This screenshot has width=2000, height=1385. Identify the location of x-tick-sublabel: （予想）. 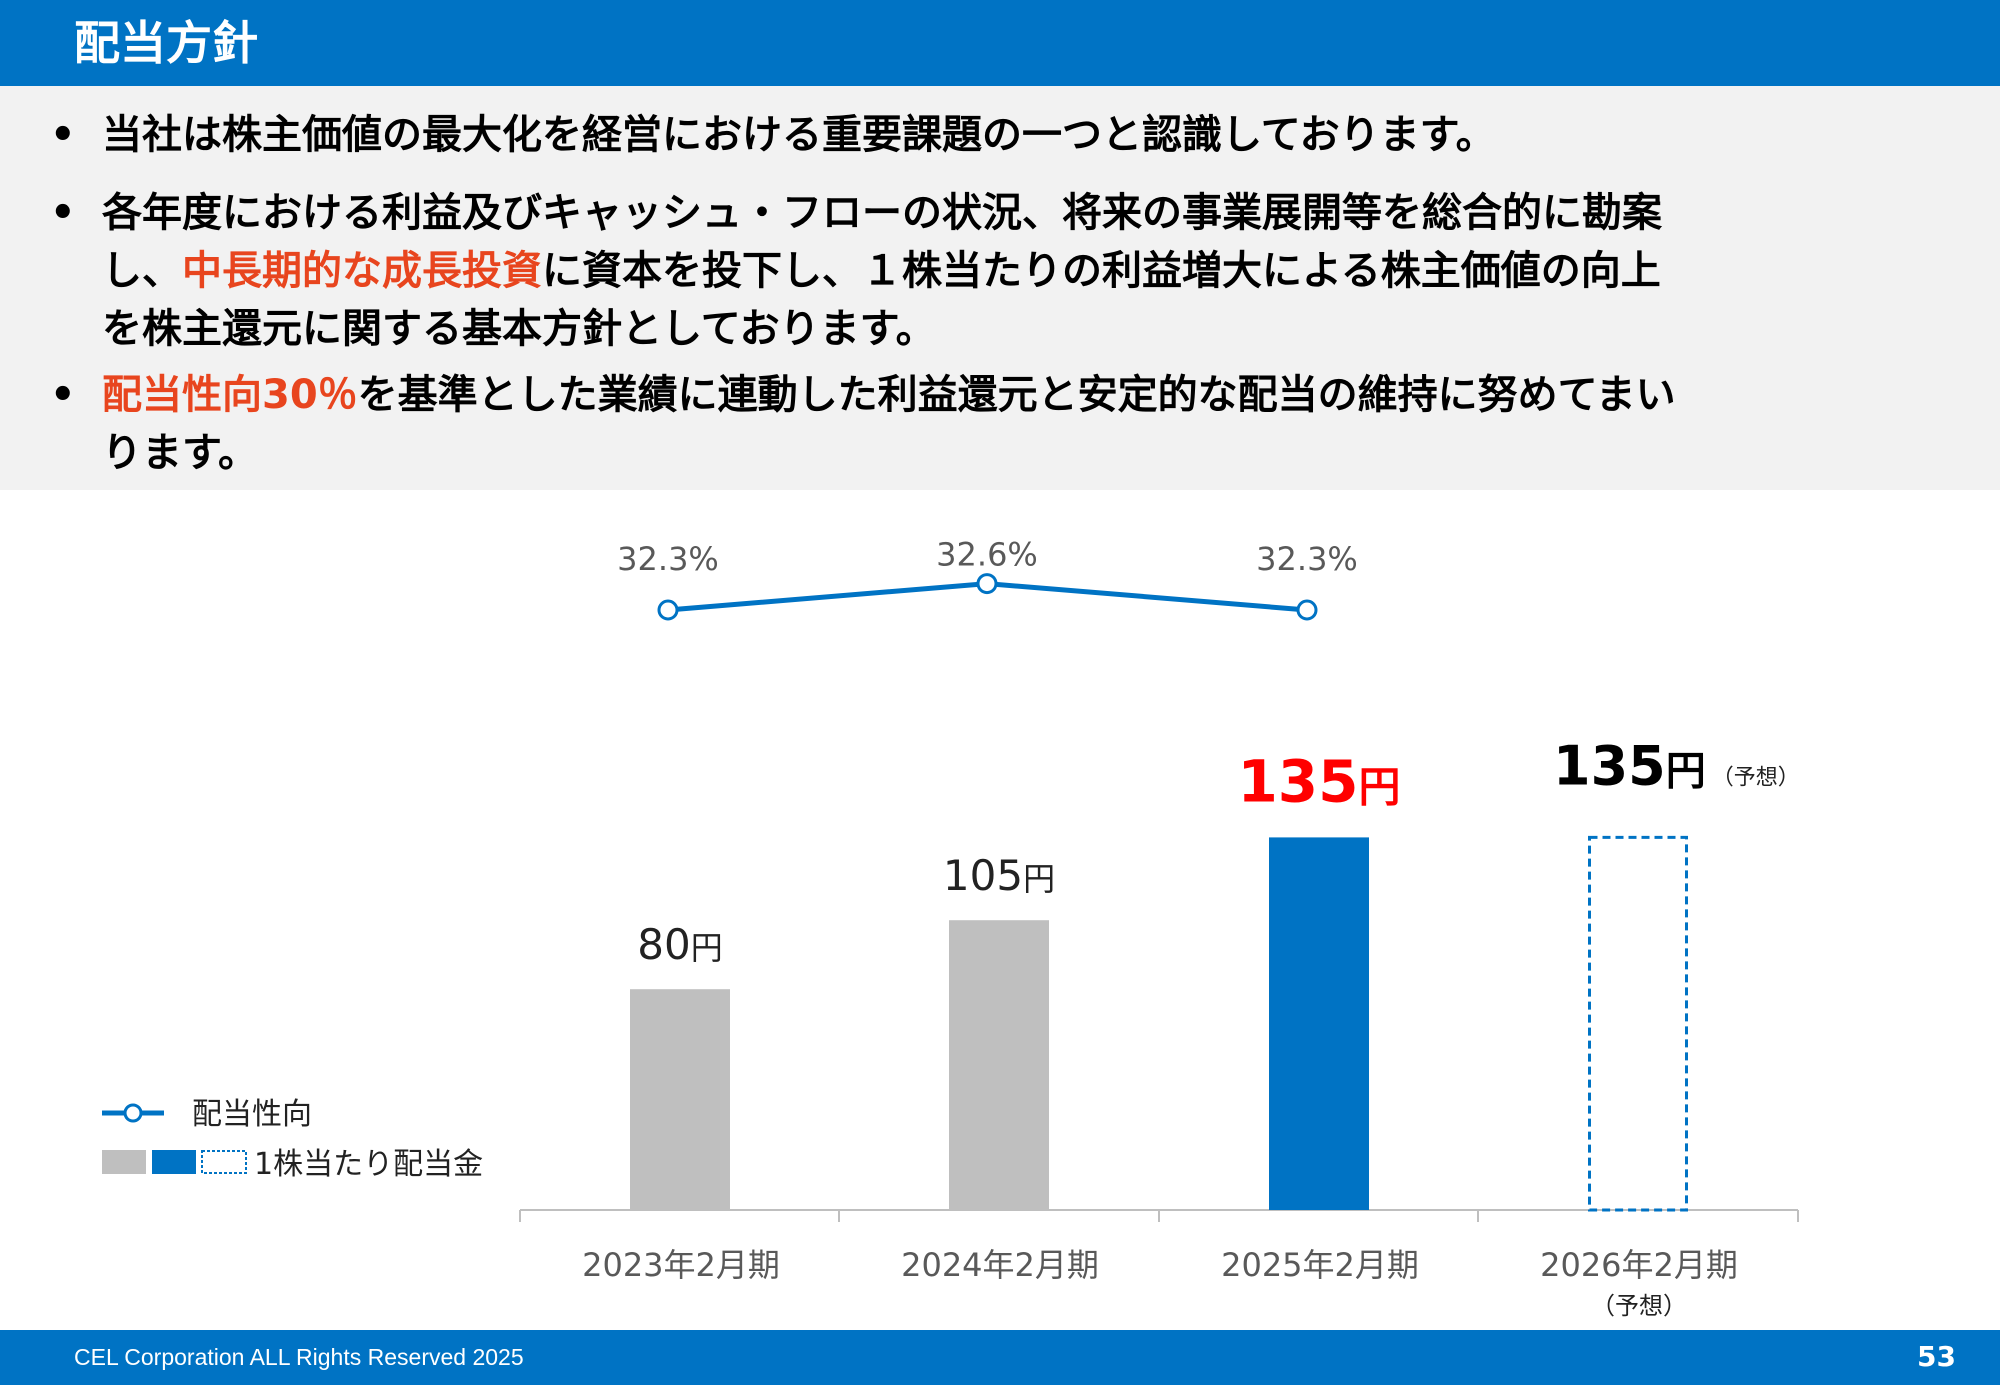
(1639, 1306).